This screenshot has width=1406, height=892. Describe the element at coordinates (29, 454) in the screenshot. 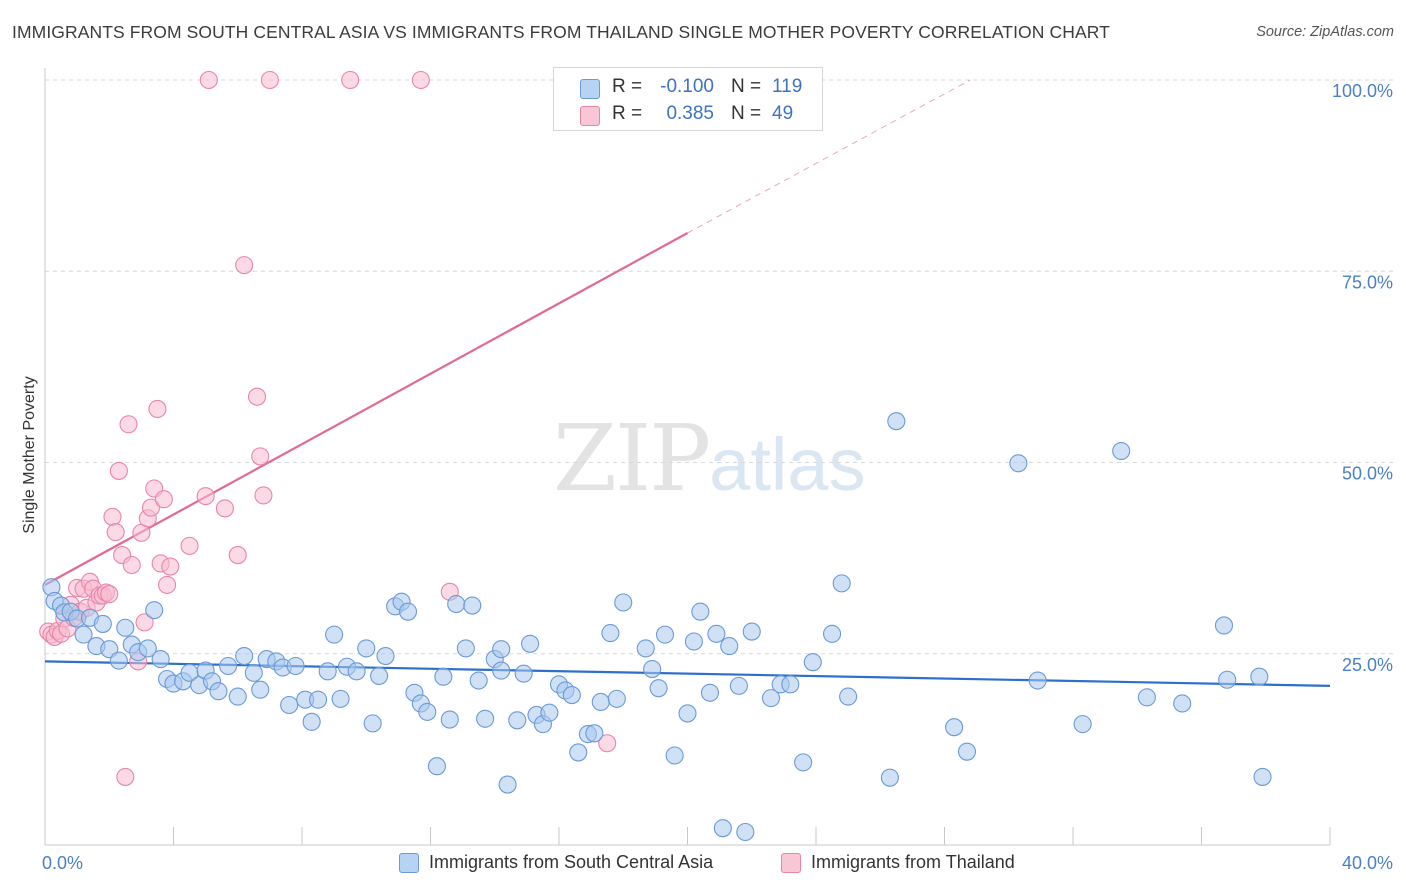

I see `y-axis-label: Single Mother Poverty` at that location.